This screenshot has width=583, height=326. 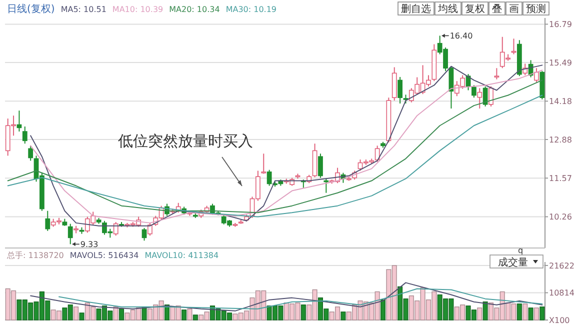 I want to click on dropdown: 成交量, so click(x=517, y=261).